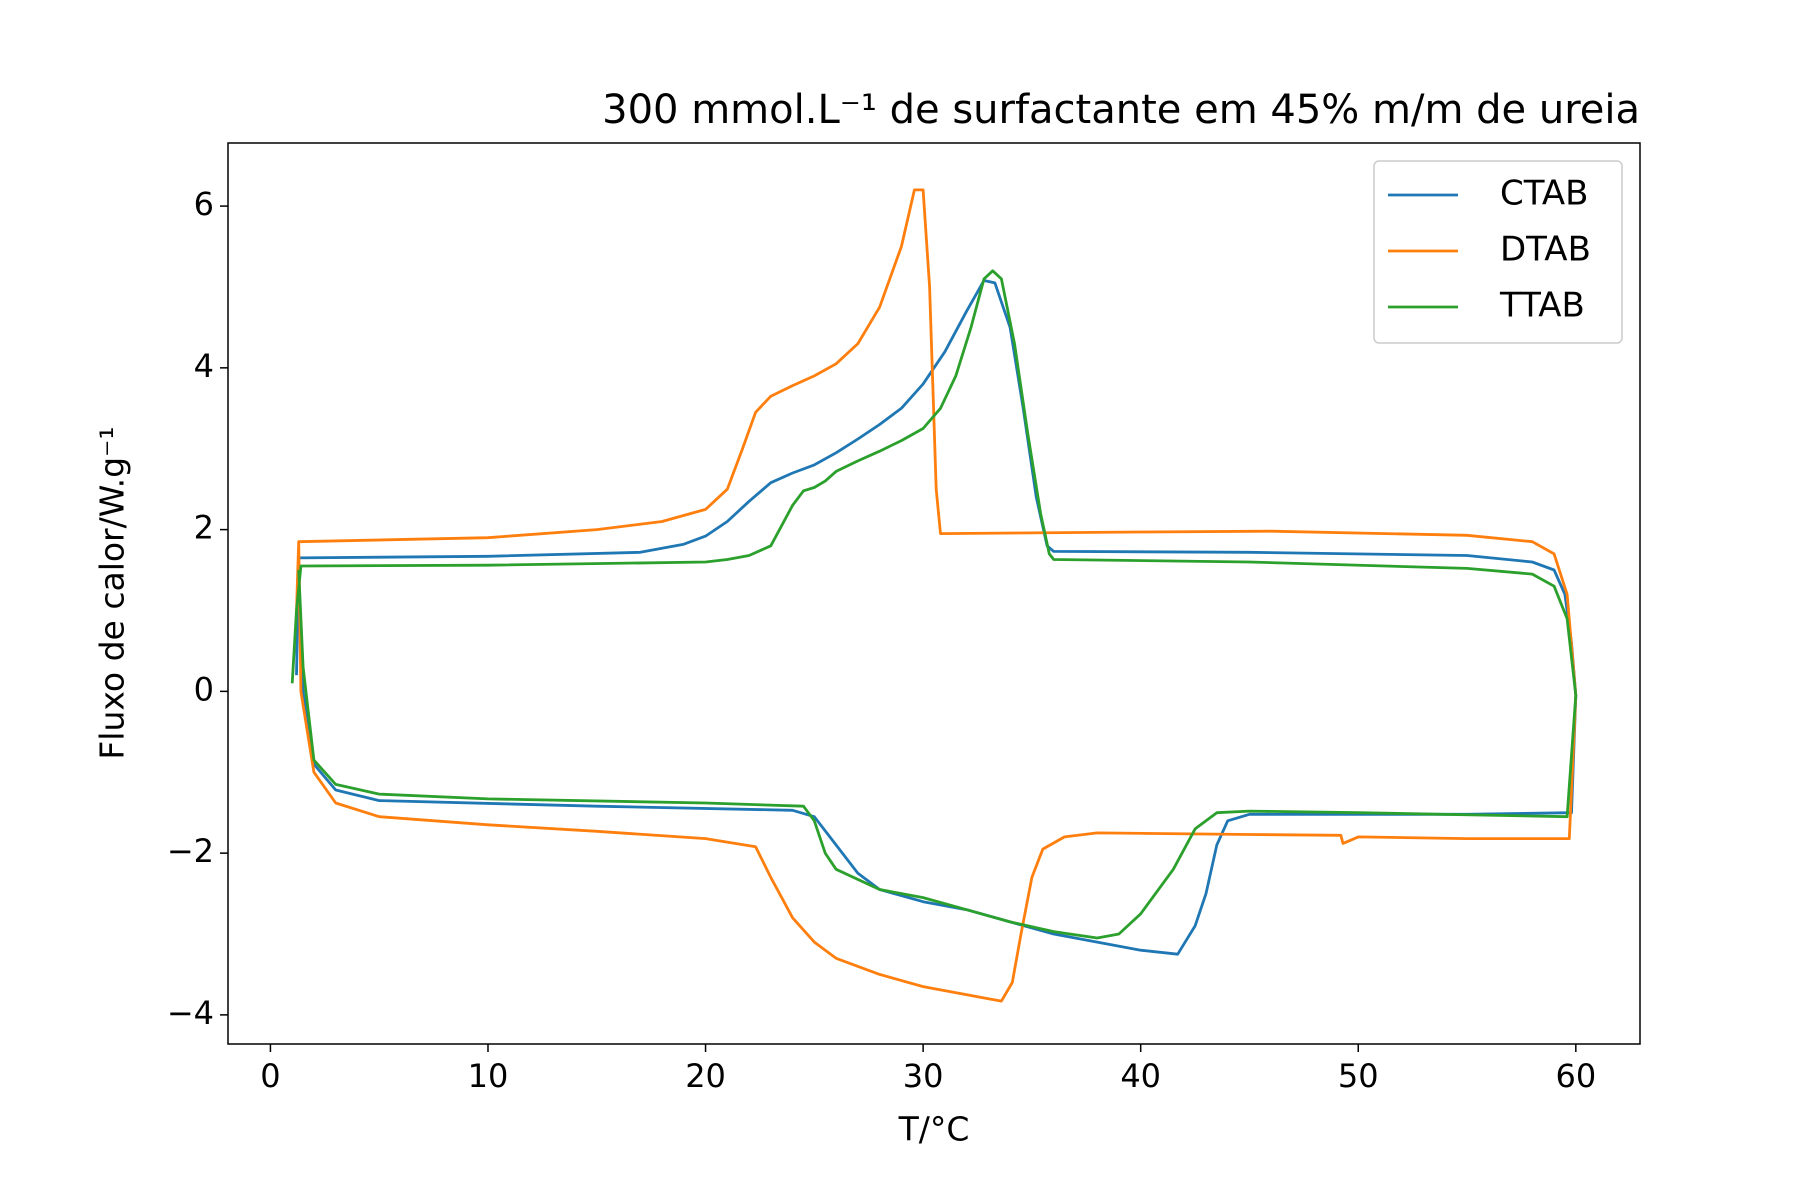 Image resolution: width=1800 pixels, height=1200 pixels. Describe the element at coordinates (270, 1076) in the screenshot. I see `x-tick-label: 0` at that location.